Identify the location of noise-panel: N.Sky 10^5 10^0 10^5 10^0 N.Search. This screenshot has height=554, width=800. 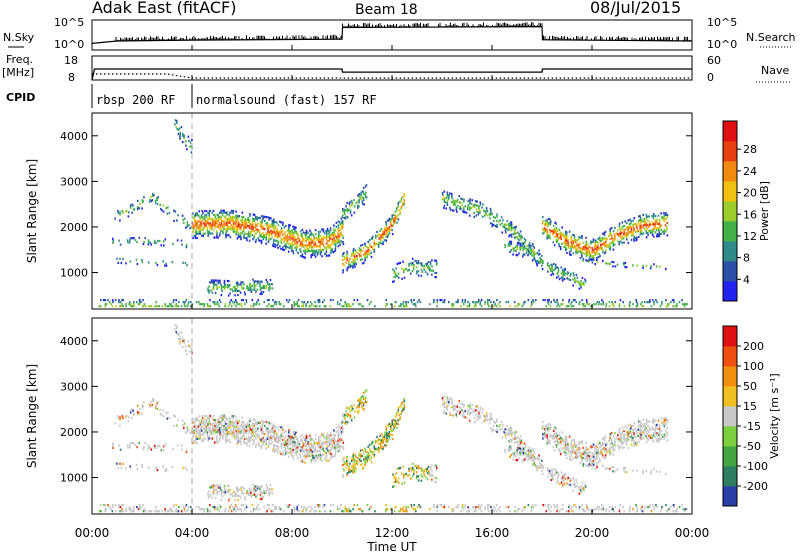
(399, 33).